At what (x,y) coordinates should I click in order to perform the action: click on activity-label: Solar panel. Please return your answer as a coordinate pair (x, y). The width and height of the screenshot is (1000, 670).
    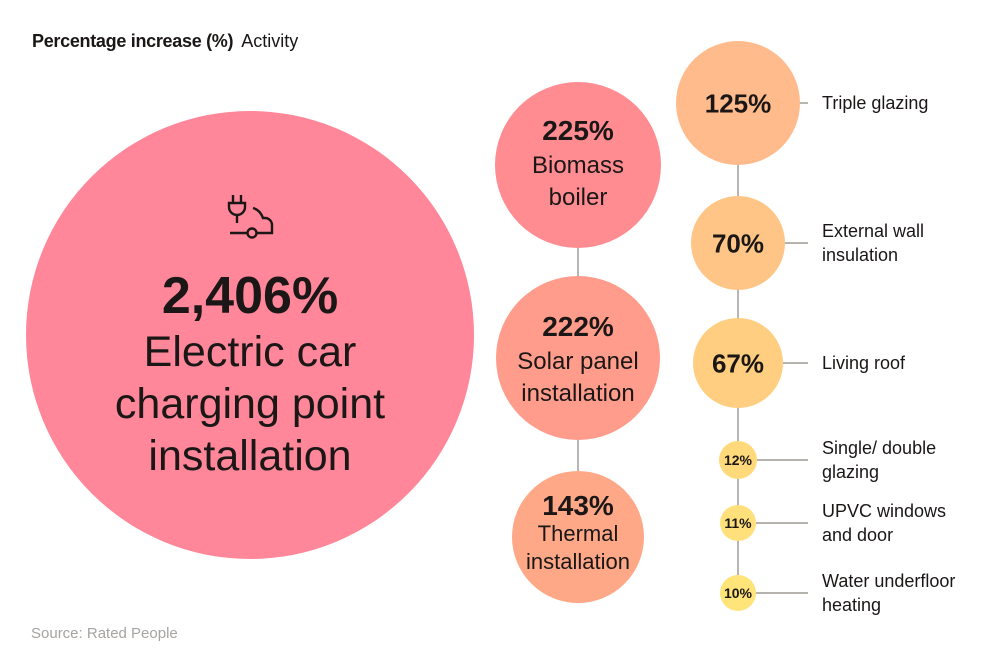
    Looking at the image, I should click on (577, 361).